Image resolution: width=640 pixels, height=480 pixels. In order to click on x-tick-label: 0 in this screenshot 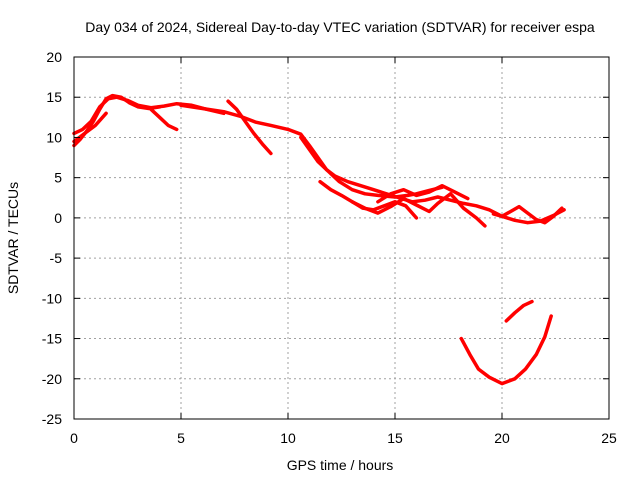, I will do `click(74, 438)`.